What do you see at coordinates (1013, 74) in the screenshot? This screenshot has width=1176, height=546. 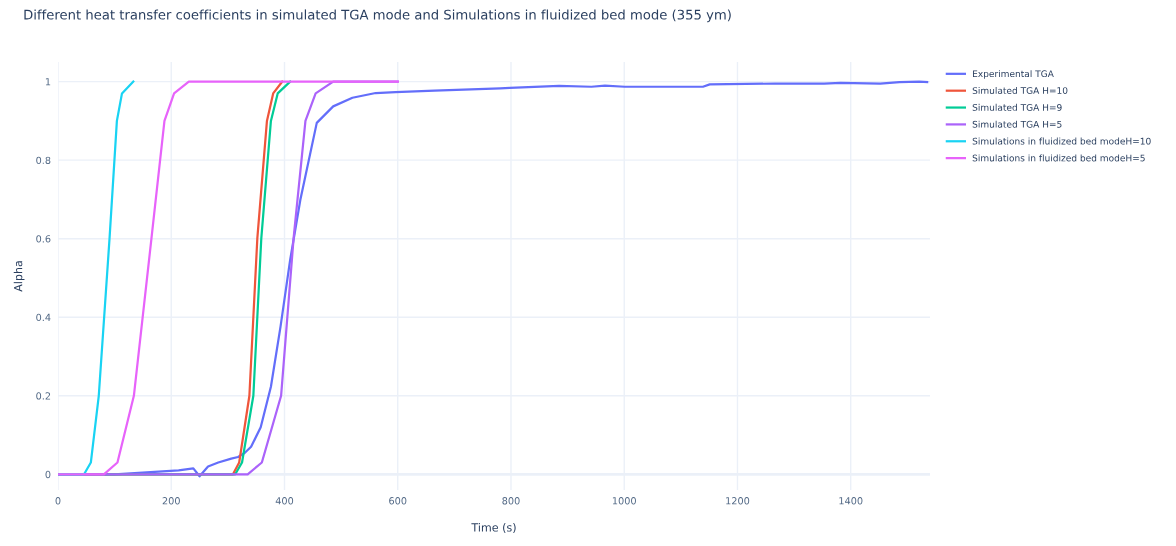 I see `legend-label: Experimental TGA` at bounding box center [1013, 74].